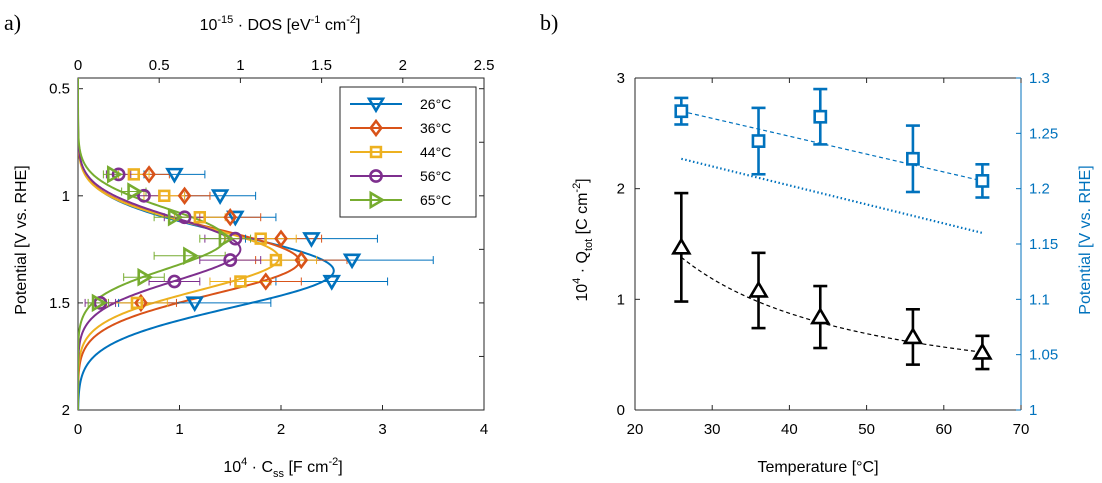 The width and height of the screenshot is (1102, 483). Describe the element at coordinates (280, 24) in the screenshot. I see `panel-a-top-axis-label: 10-15 · DOS [eV-1 cm-2]` at that location.